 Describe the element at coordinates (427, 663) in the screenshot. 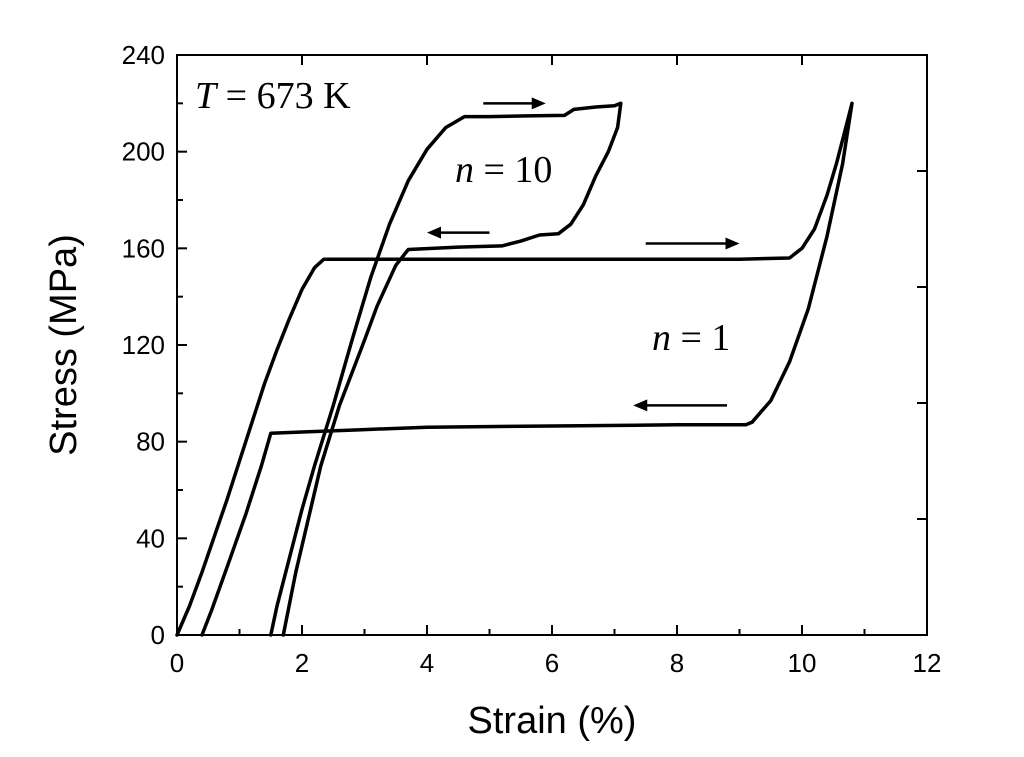

I see `x-tick-label: 4` at that location.